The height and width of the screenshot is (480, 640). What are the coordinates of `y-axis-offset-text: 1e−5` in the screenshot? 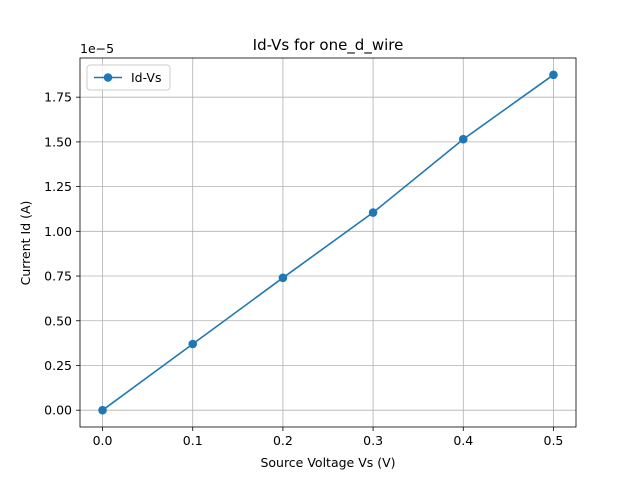 It's located at (97, 48).